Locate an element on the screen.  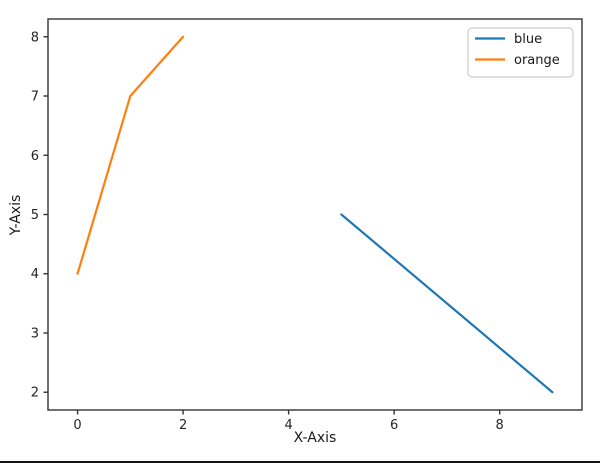
x-tick-label: 8 is located at coordinates (500, 425).